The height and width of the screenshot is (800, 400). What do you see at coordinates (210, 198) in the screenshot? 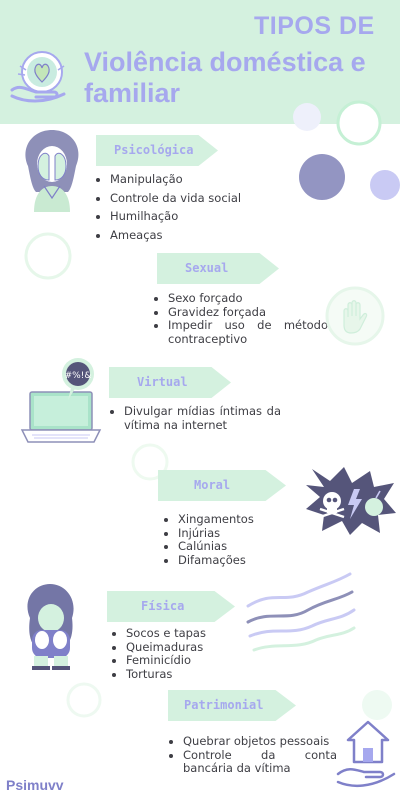
I see `list-item: Controle da vida social` at bounding box center [210, 198].